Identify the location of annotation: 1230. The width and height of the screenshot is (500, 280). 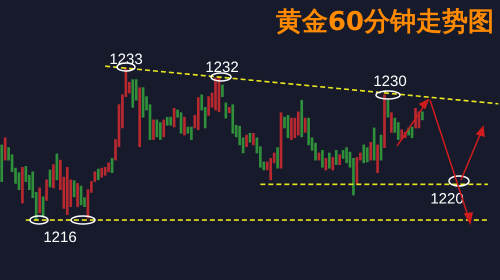
(390, 81).